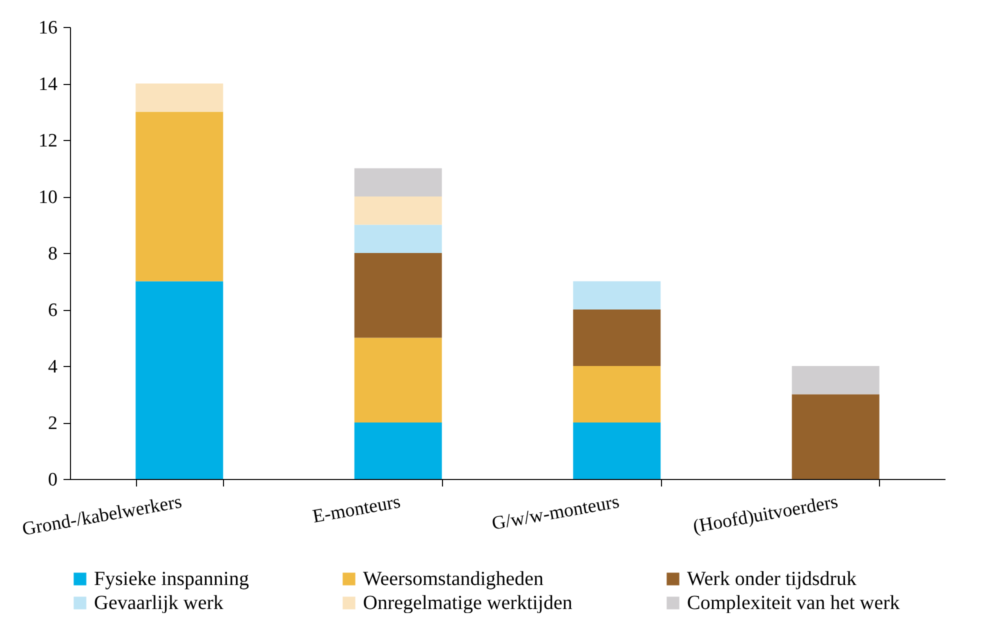 The image size is (990, 639). Describe the element at coordinates (53, 423) in the screenshot. I see `y-tick-label: 2` at that location.